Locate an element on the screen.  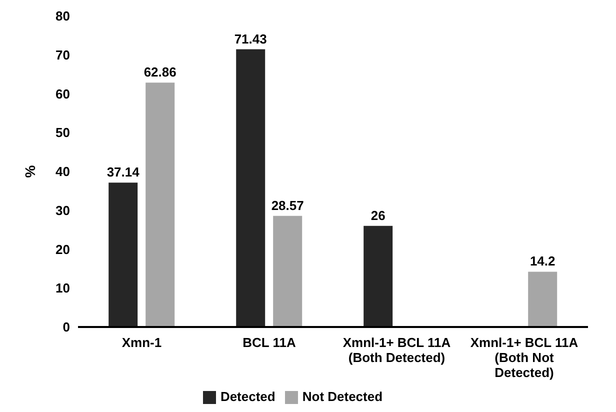
data-label: 37.14 is located at coordinates (123, 172).